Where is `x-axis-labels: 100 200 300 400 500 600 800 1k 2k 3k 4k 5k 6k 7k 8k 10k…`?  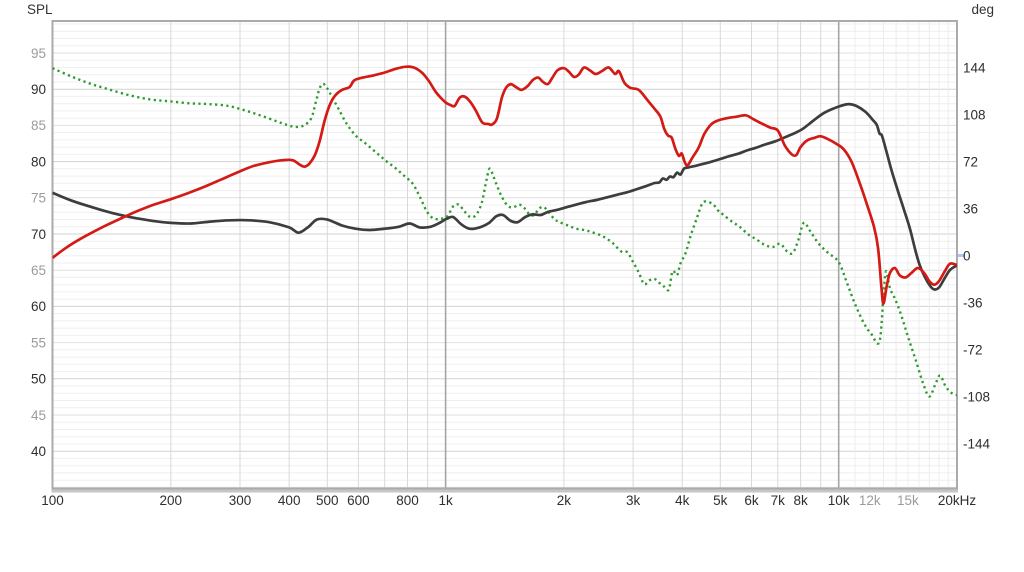 x-axis-labels: 100 200 300 400 500 600 800 1k 2k 3k 4k 5k 6k 7k 8k 10k… is located at coordinates (508, 500).